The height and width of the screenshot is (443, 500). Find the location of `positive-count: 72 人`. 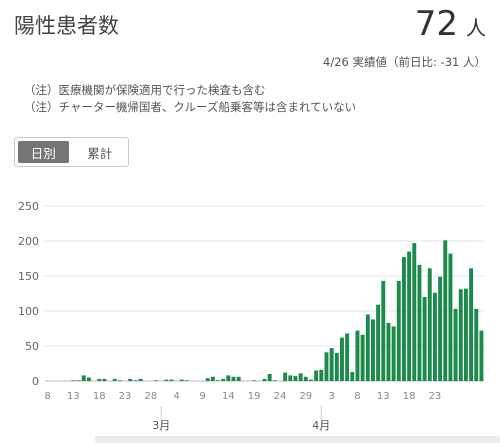

positive-count: 72 人 is located at coordinates (450, 24).